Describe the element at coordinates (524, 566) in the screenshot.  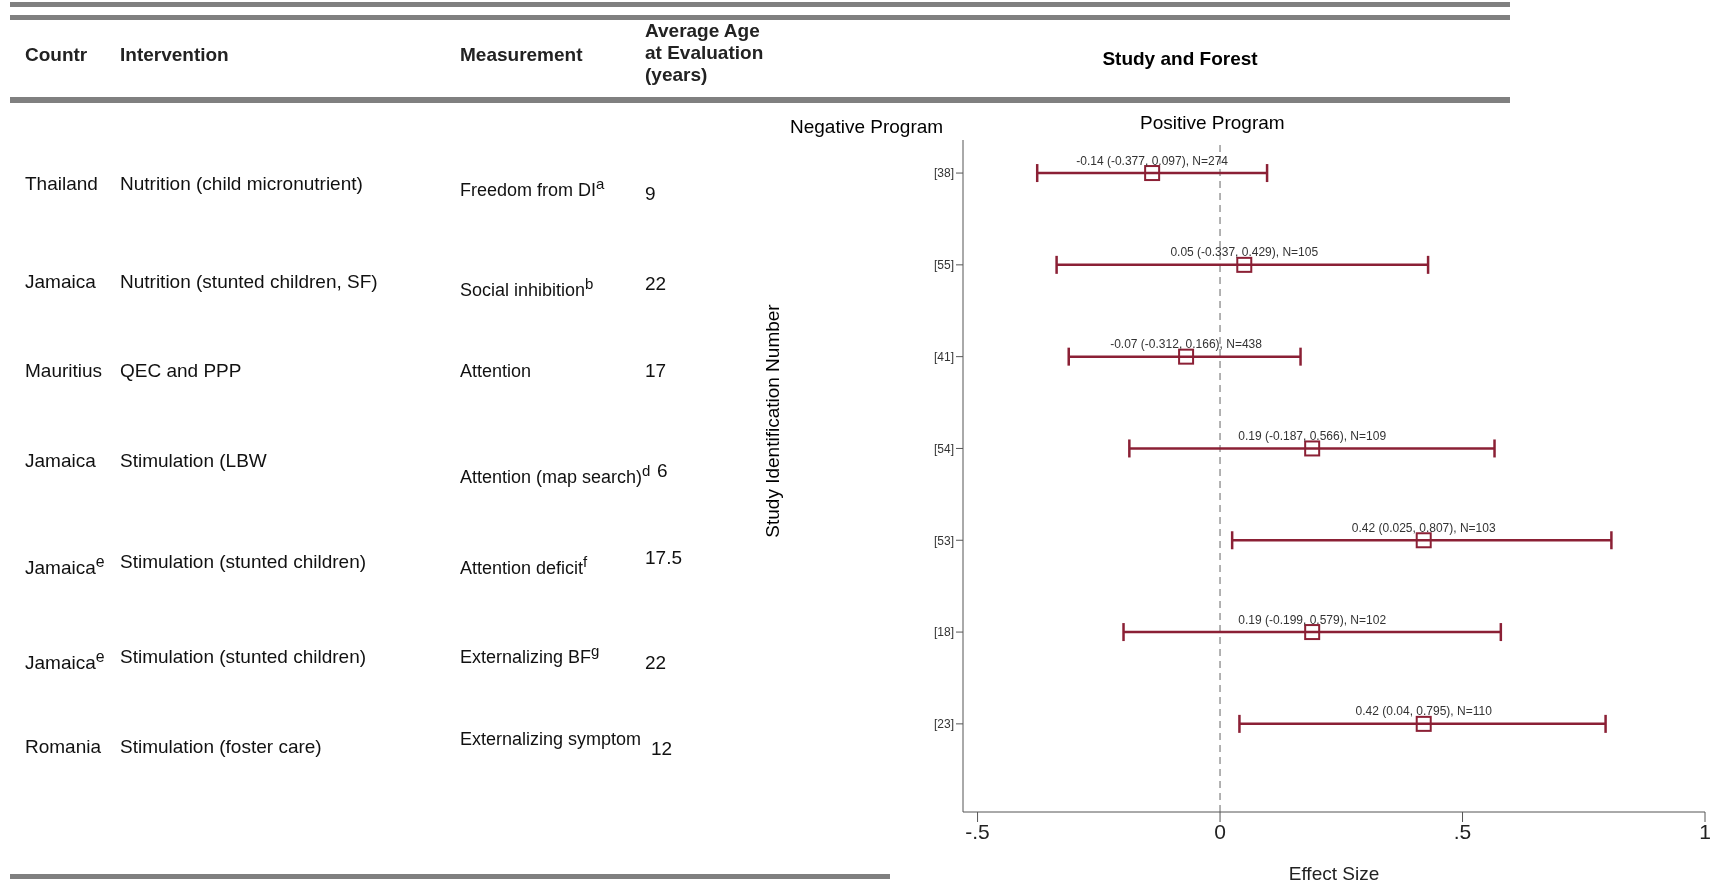
I see `text: Attention deficit$^{f}$` at that location.